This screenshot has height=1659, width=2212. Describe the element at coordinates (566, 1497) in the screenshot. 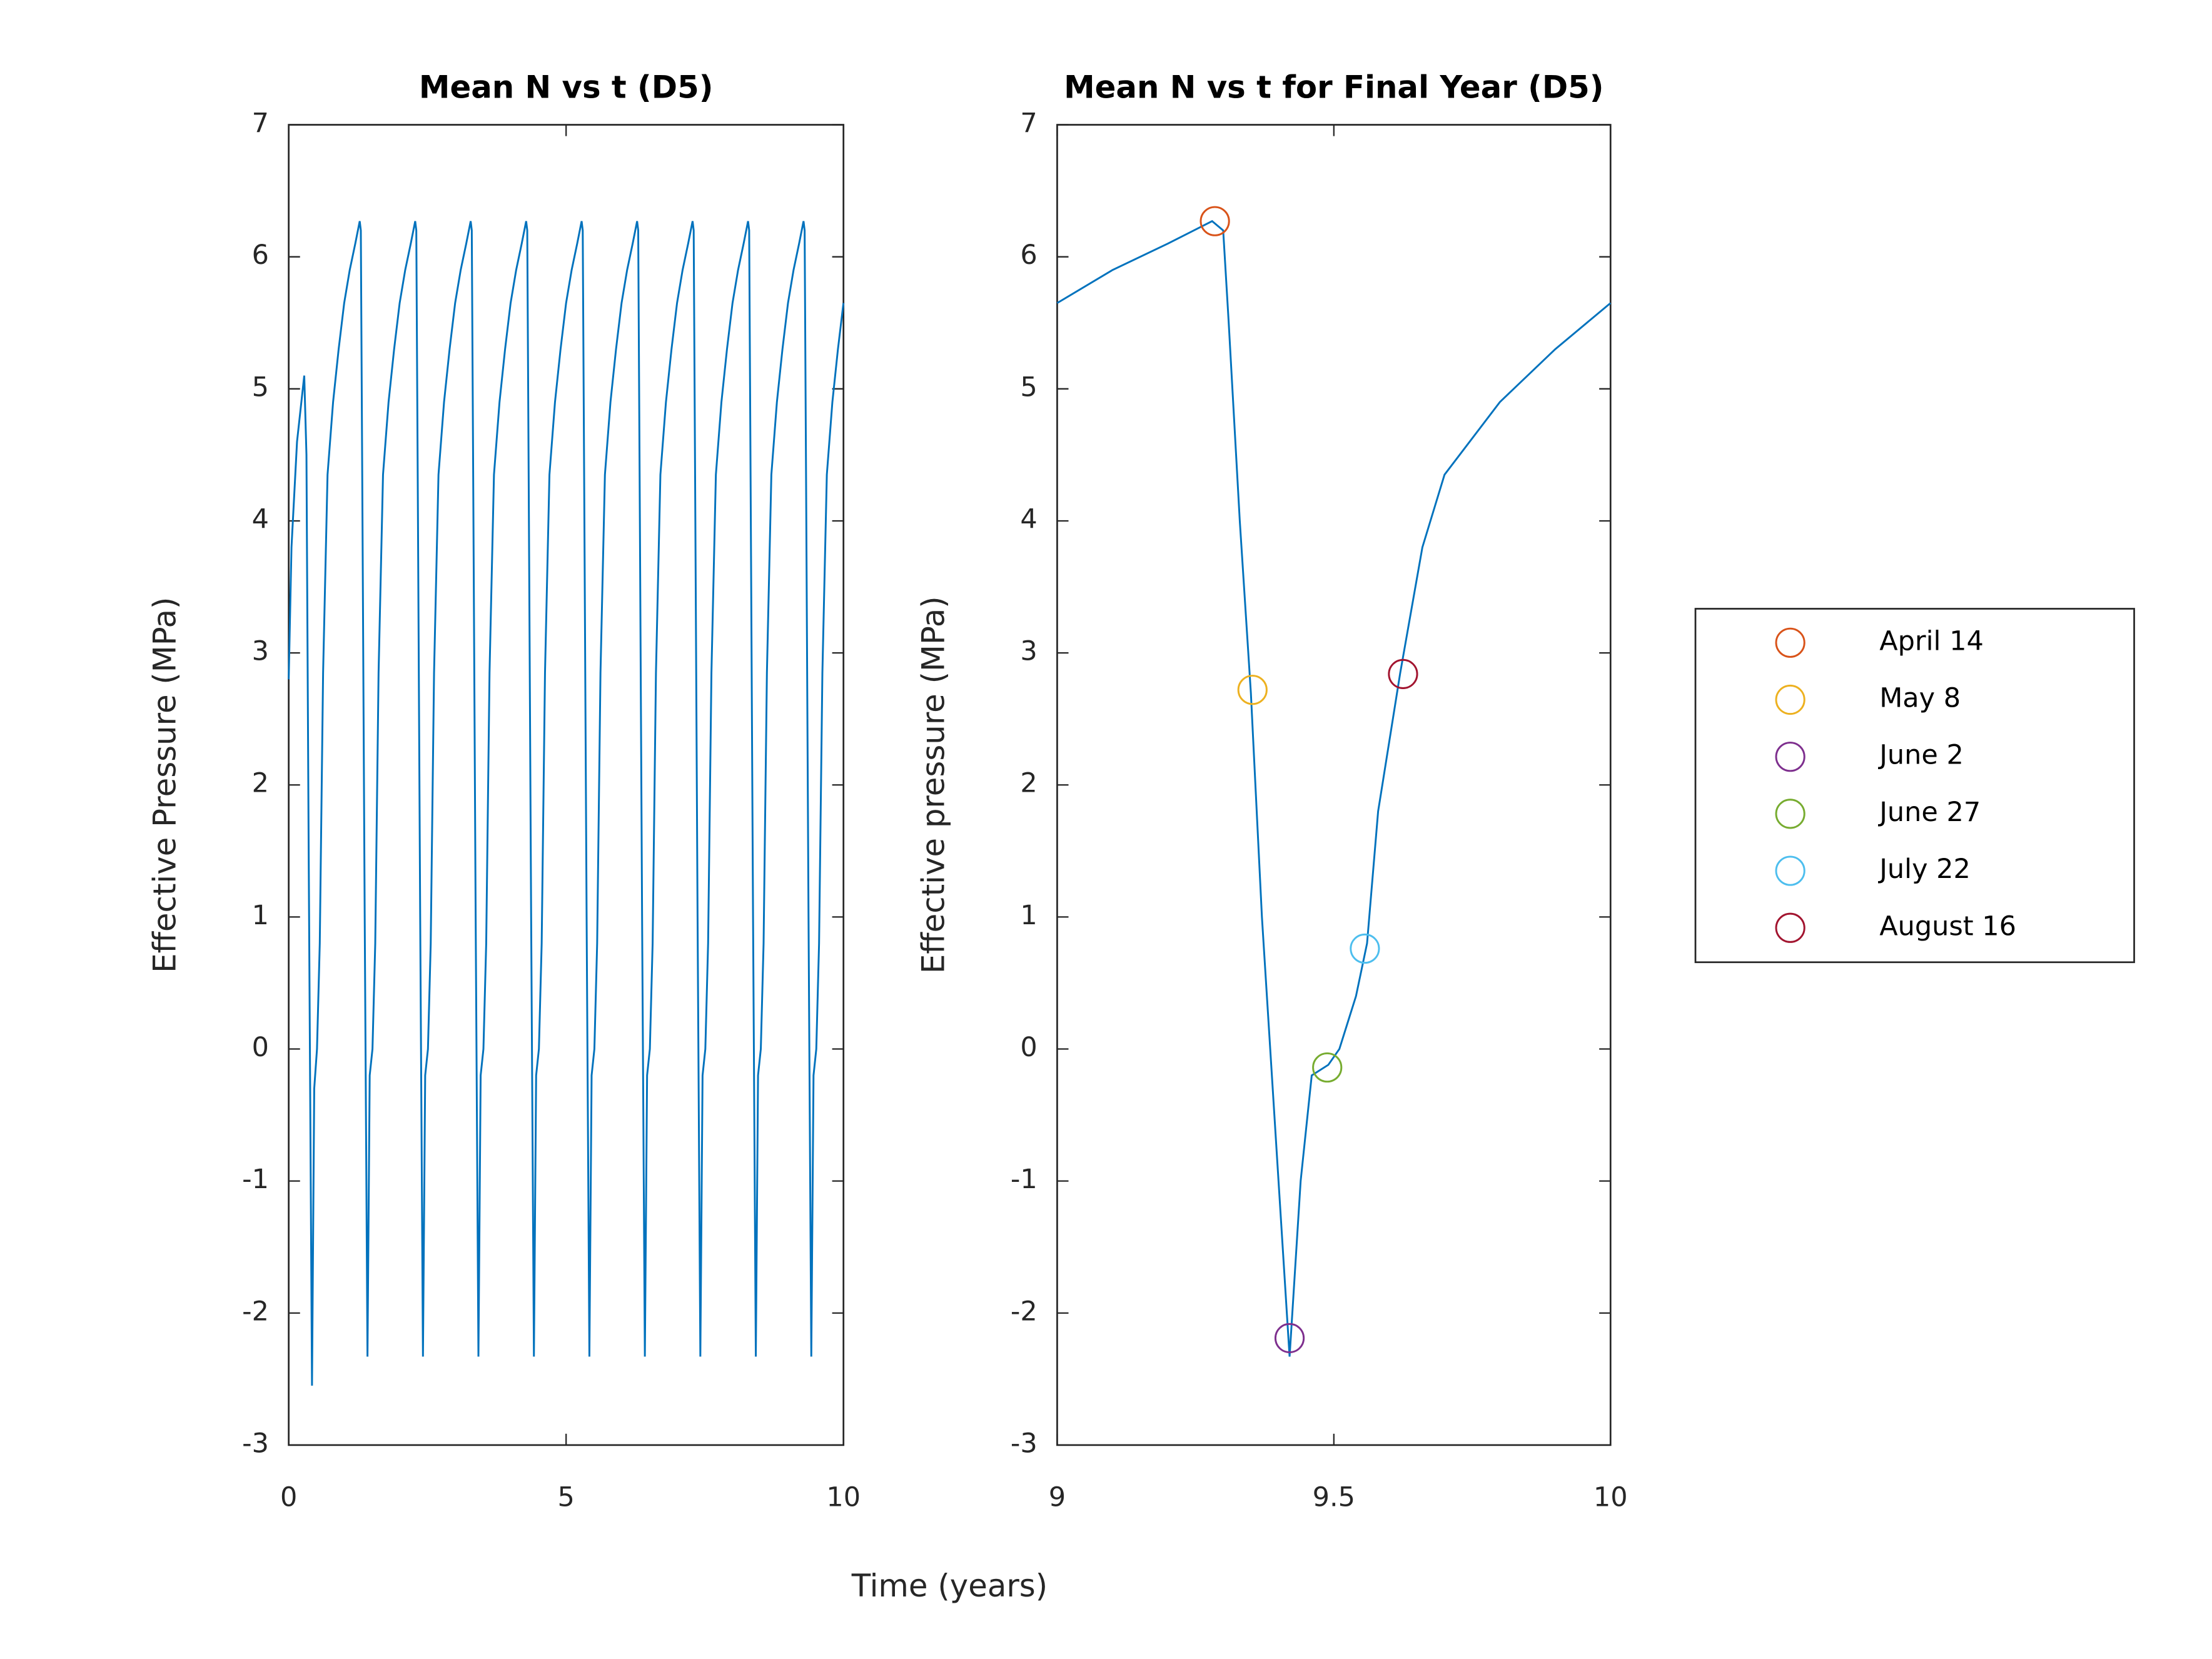

I see `x-tick-label: 5` at that location.